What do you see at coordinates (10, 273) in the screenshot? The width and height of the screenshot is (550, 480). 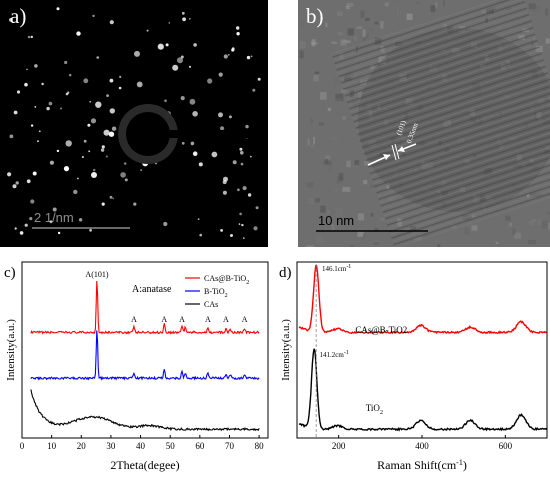 I see `panel-label: c)` at bounding box center [10, 273].